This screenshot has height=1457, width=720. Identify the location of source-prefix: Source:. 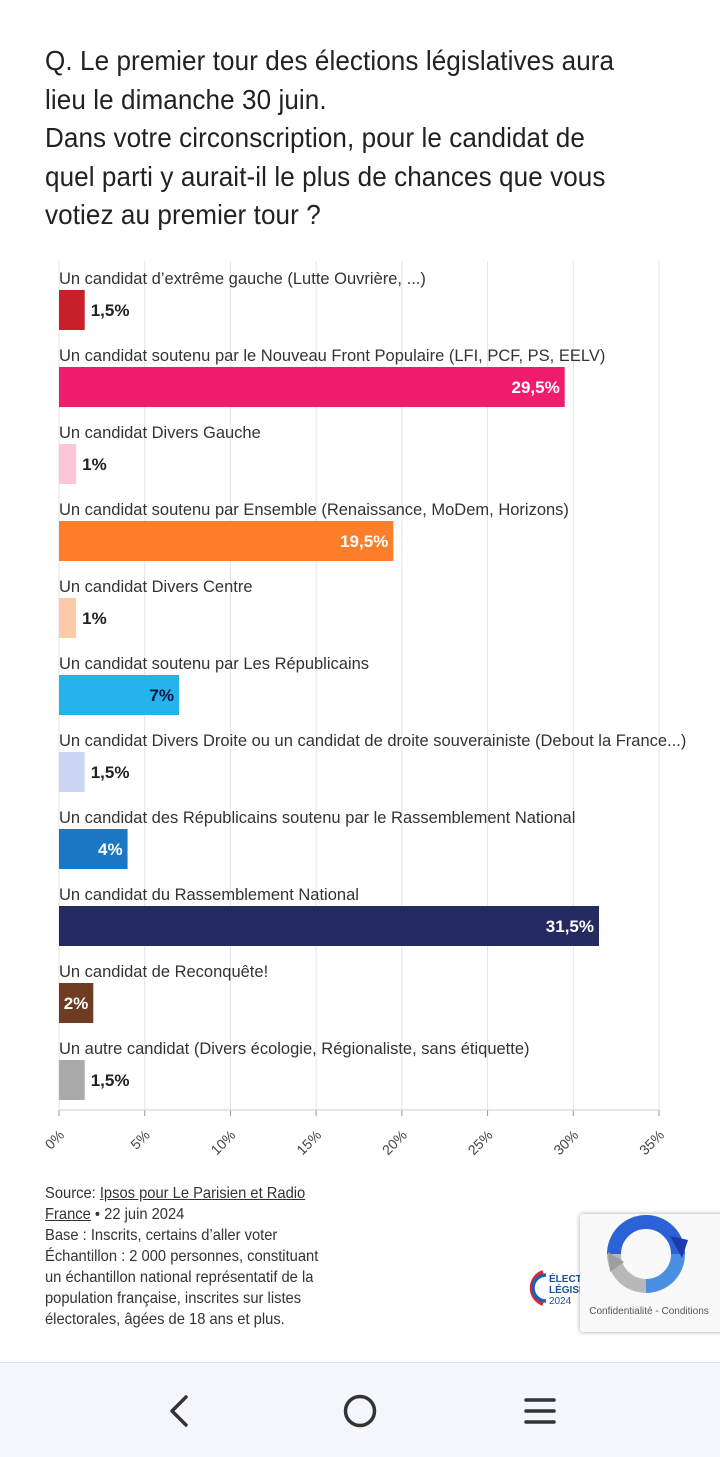
(72, 1193).